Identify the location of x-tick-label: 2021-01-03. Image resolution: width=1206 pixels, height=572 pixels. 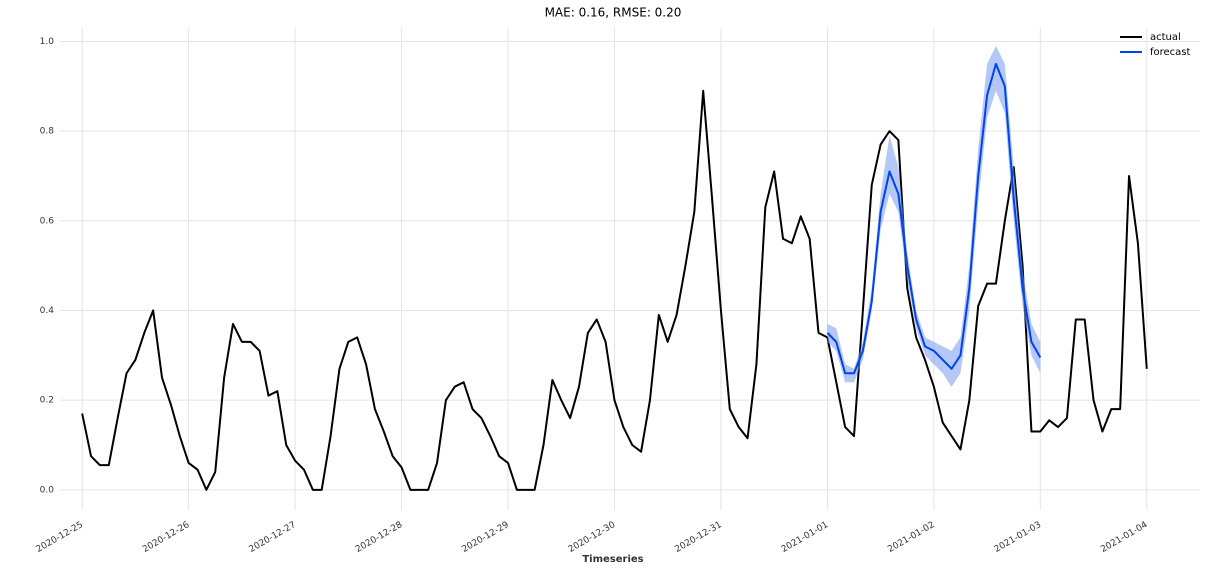
(1018, 537).